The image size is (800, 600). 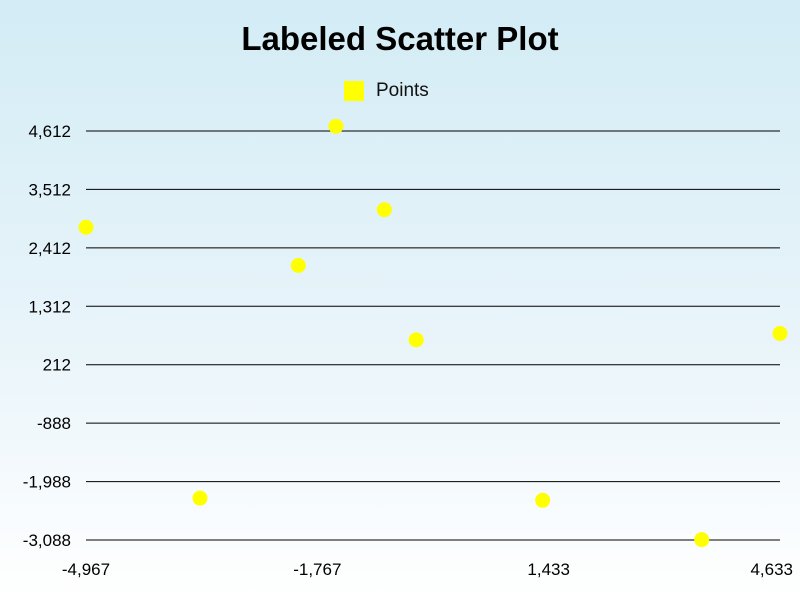 I want to click on chart-title: Labeled Scatter Plot, so click(x=400, y=38).